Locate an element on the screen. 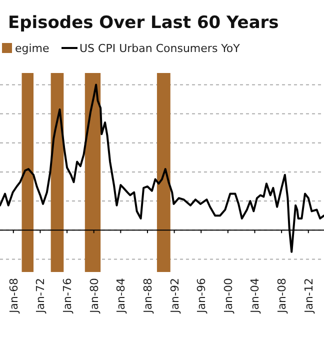 This screenshot has height=344, width=324. legend-label: US CPI Urban Consumers YoY is located at coordinates (160, 48).